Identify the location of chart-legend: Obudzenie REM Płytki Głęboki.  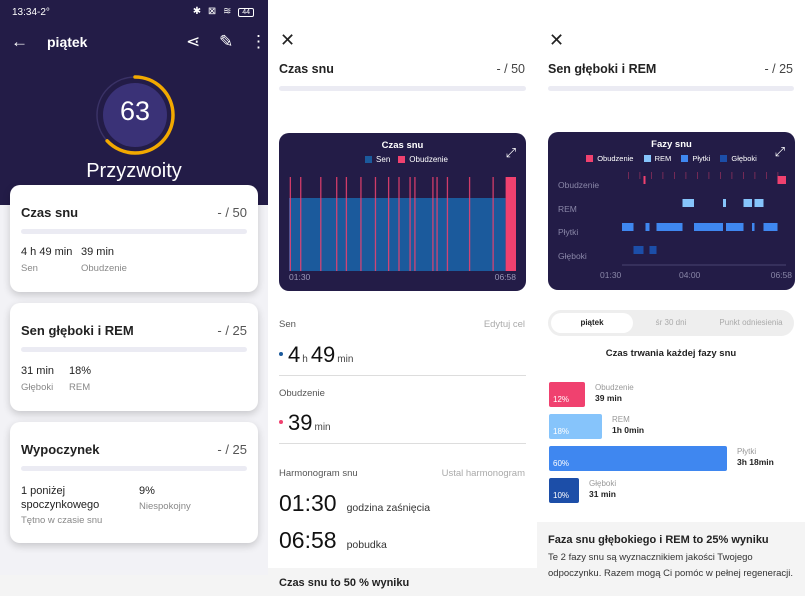
(671, 158).